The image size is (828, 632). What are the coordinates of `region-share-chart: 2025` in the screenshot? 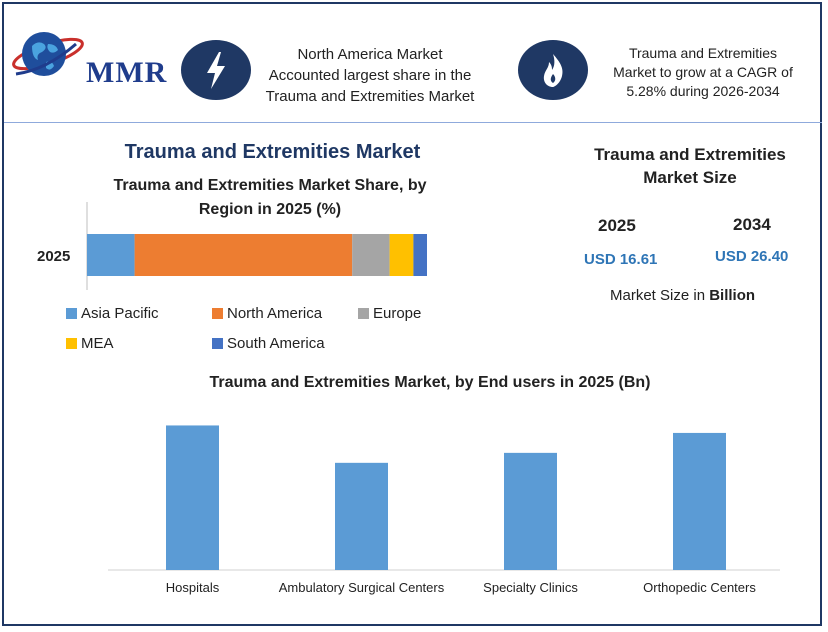 It's located at (232, 246).